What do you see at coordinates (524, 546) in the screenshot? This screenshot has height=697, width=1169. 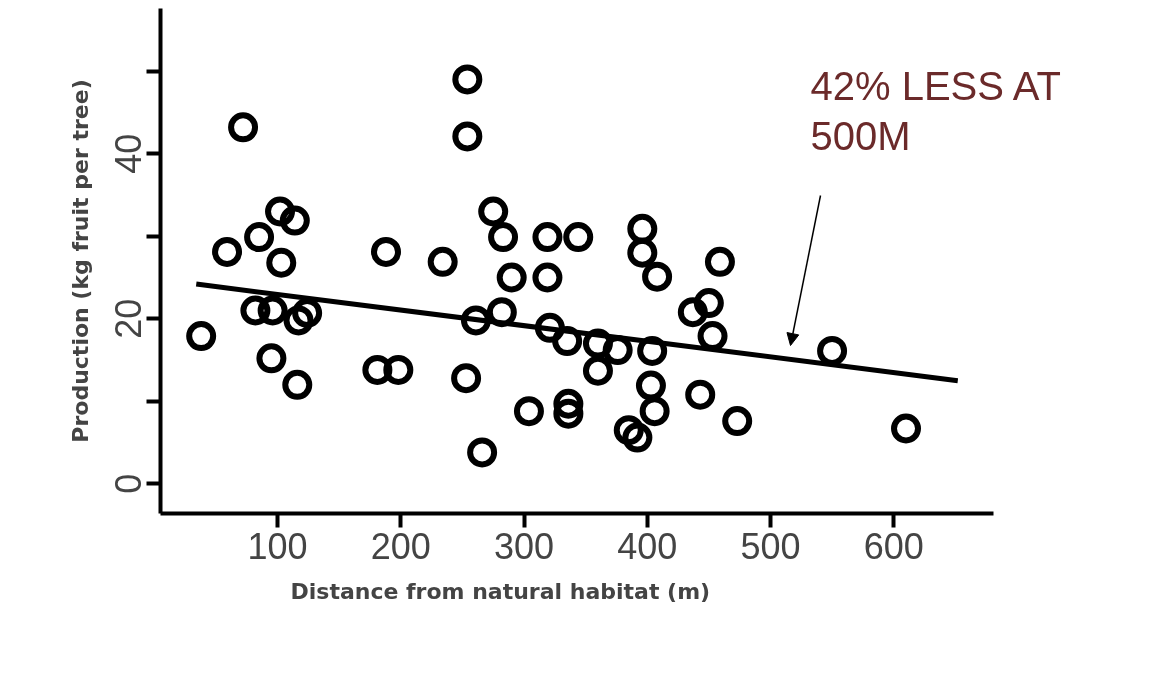 I see `x-tick-label: 300` at bounding box center [524, 546].